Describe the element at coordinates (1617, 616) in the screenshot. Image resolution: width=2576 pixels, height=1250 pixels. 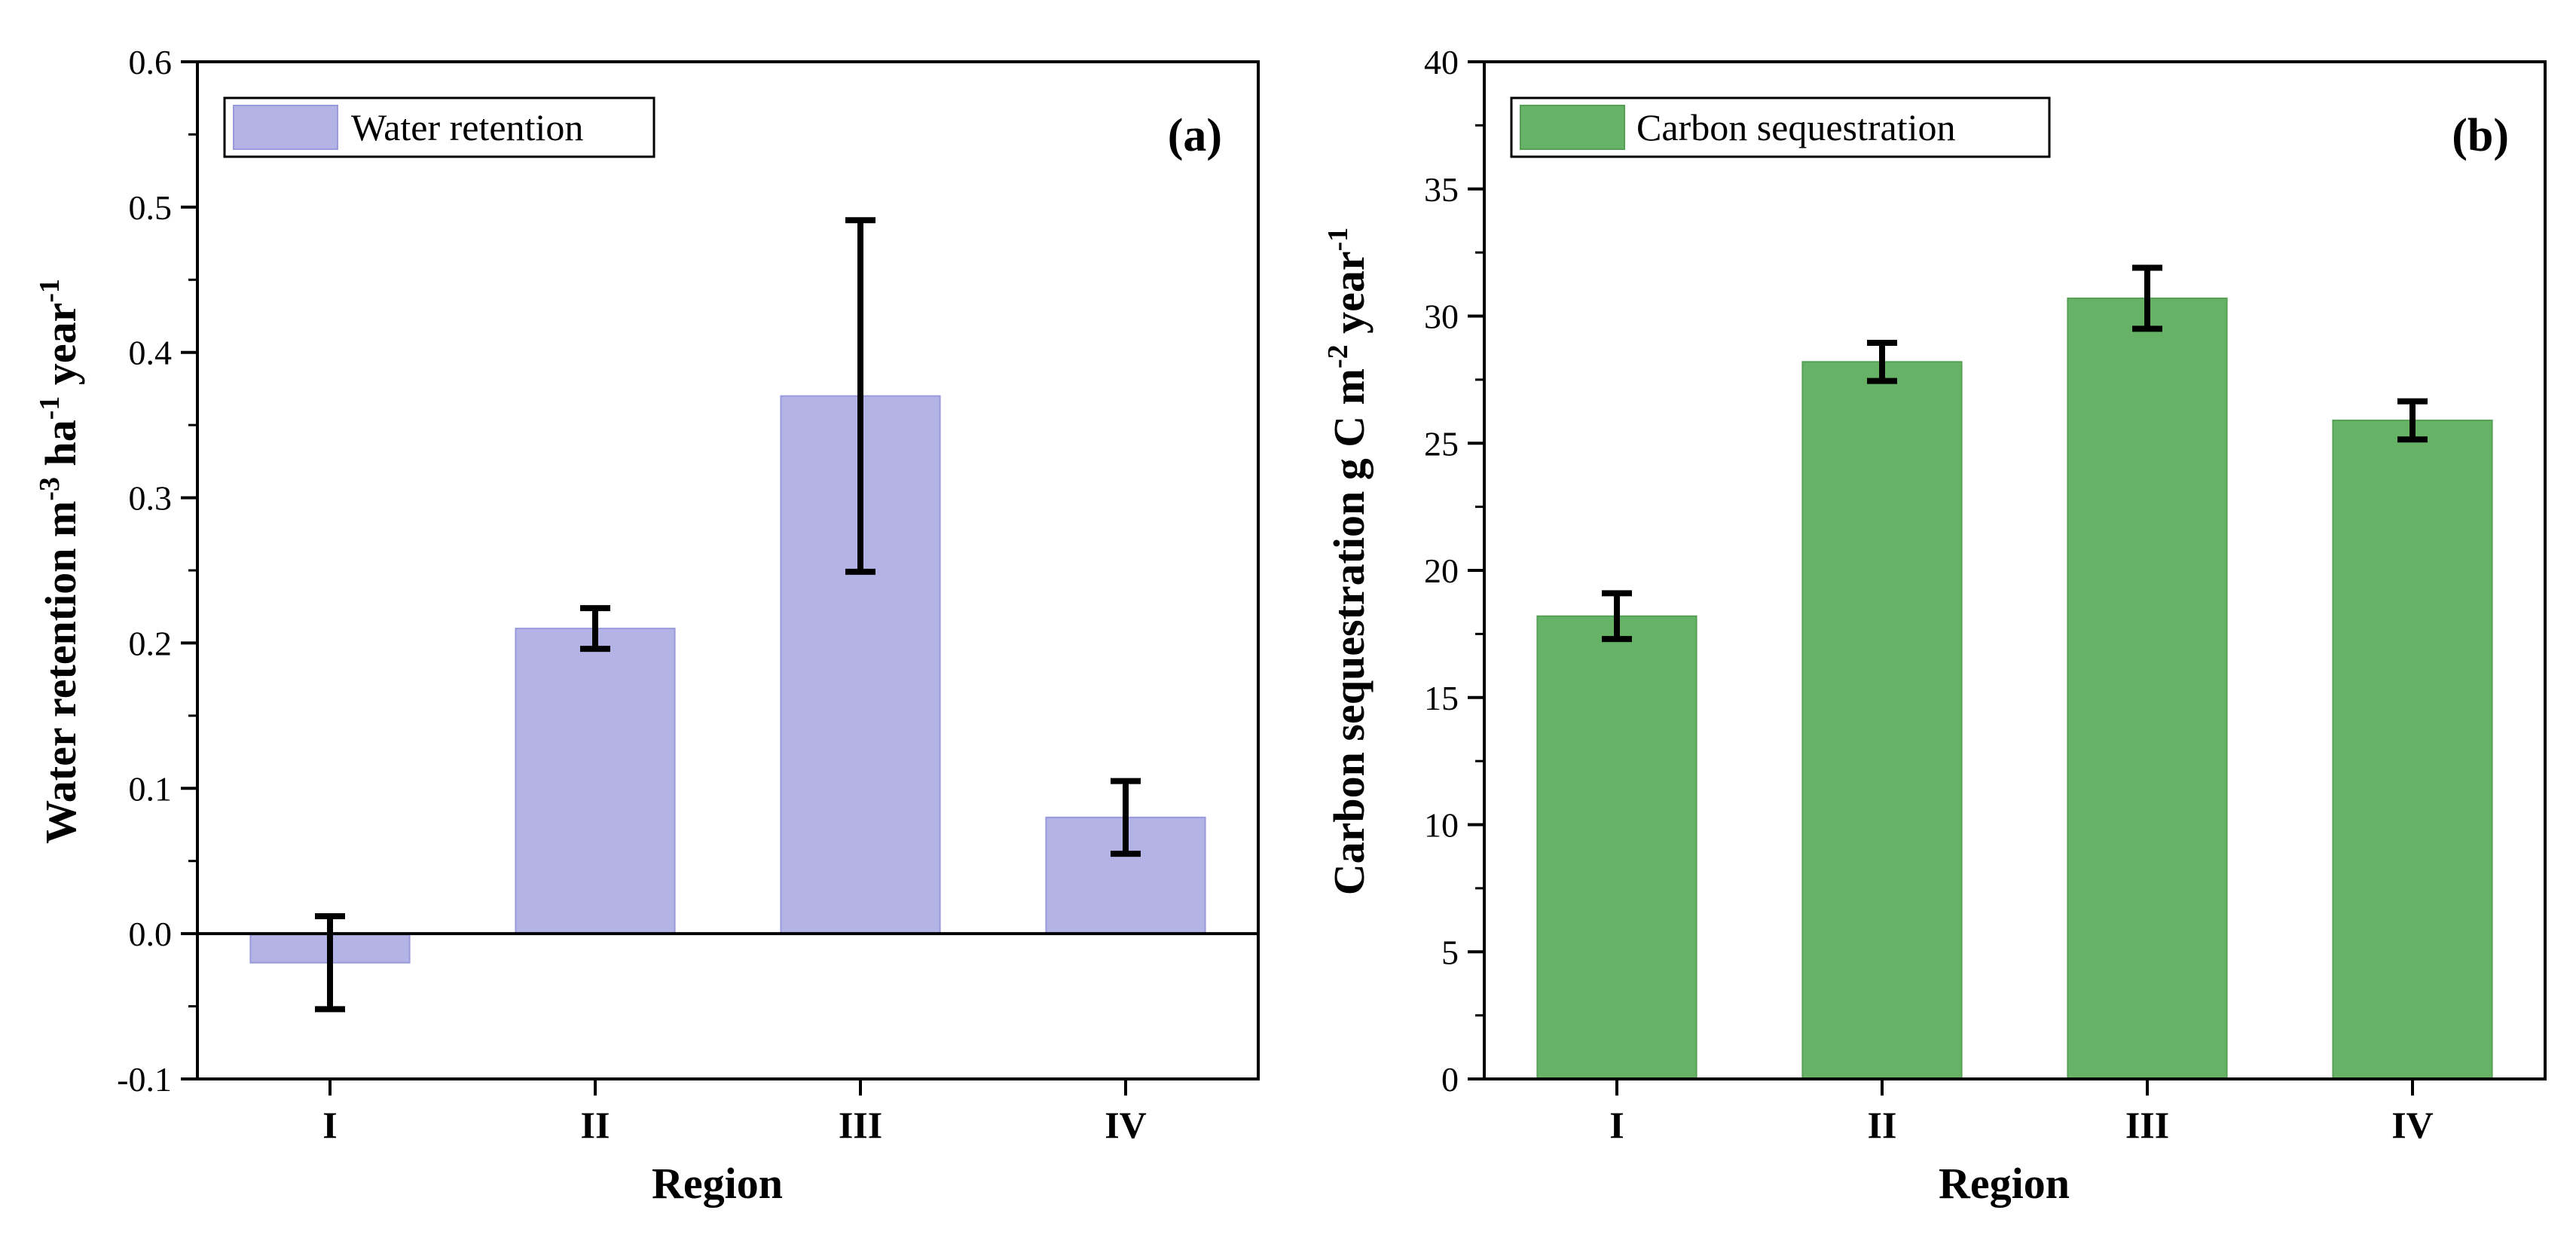
I see `panel-b-error-bar-I` at that location.